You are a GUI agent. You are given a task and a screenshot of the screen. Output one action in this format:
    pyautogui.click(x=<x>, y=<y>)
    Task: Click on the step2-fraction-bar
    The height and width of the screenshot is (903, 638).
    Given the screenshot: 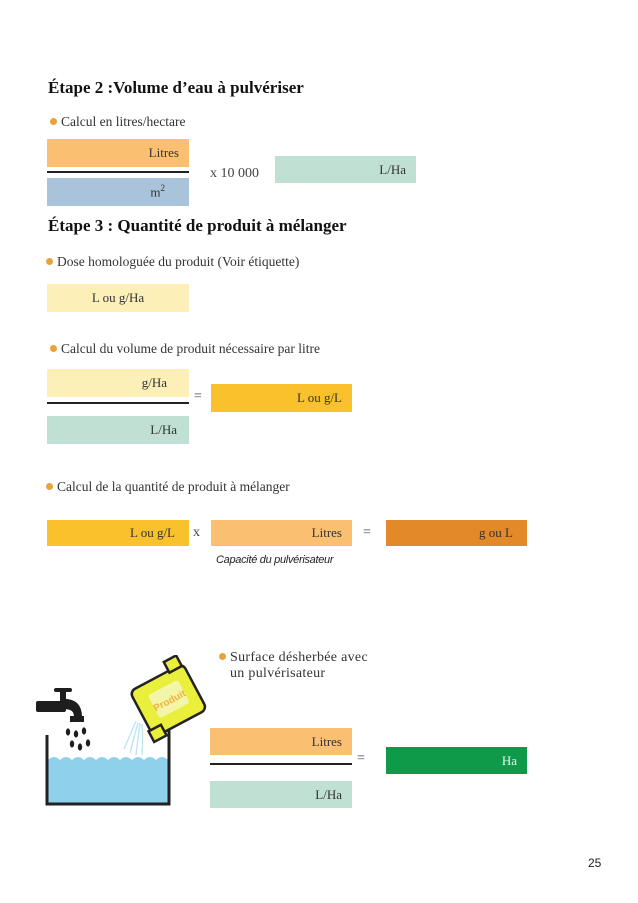 What is the action you would take?
    pyautogui.click(x=118, y=172)
    